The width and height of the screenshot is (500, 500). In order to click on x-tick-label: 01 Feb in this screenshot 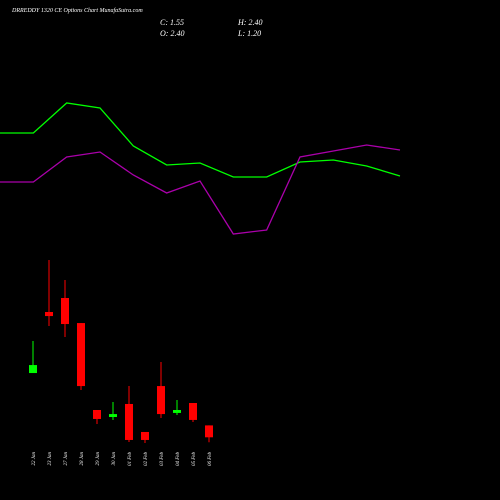, I will do `click(130, 459)`.